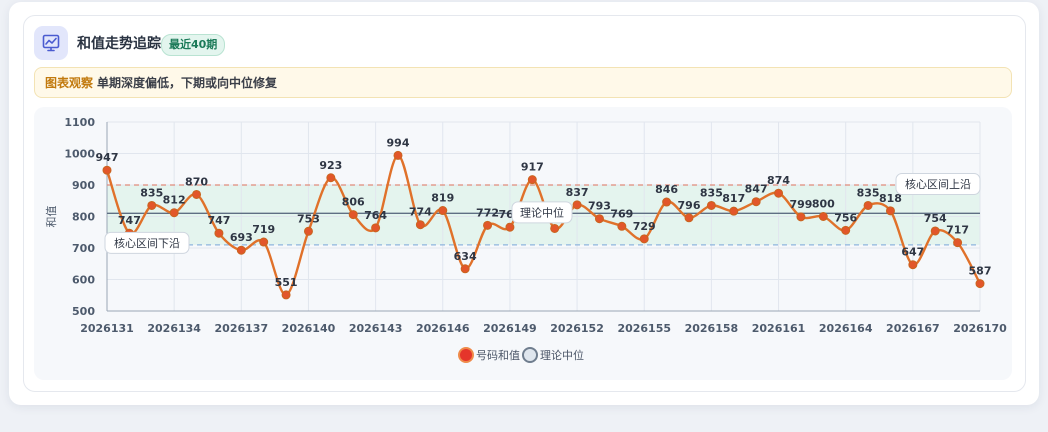  I want to click on y-tick-label: 1100, so click(79, 122).